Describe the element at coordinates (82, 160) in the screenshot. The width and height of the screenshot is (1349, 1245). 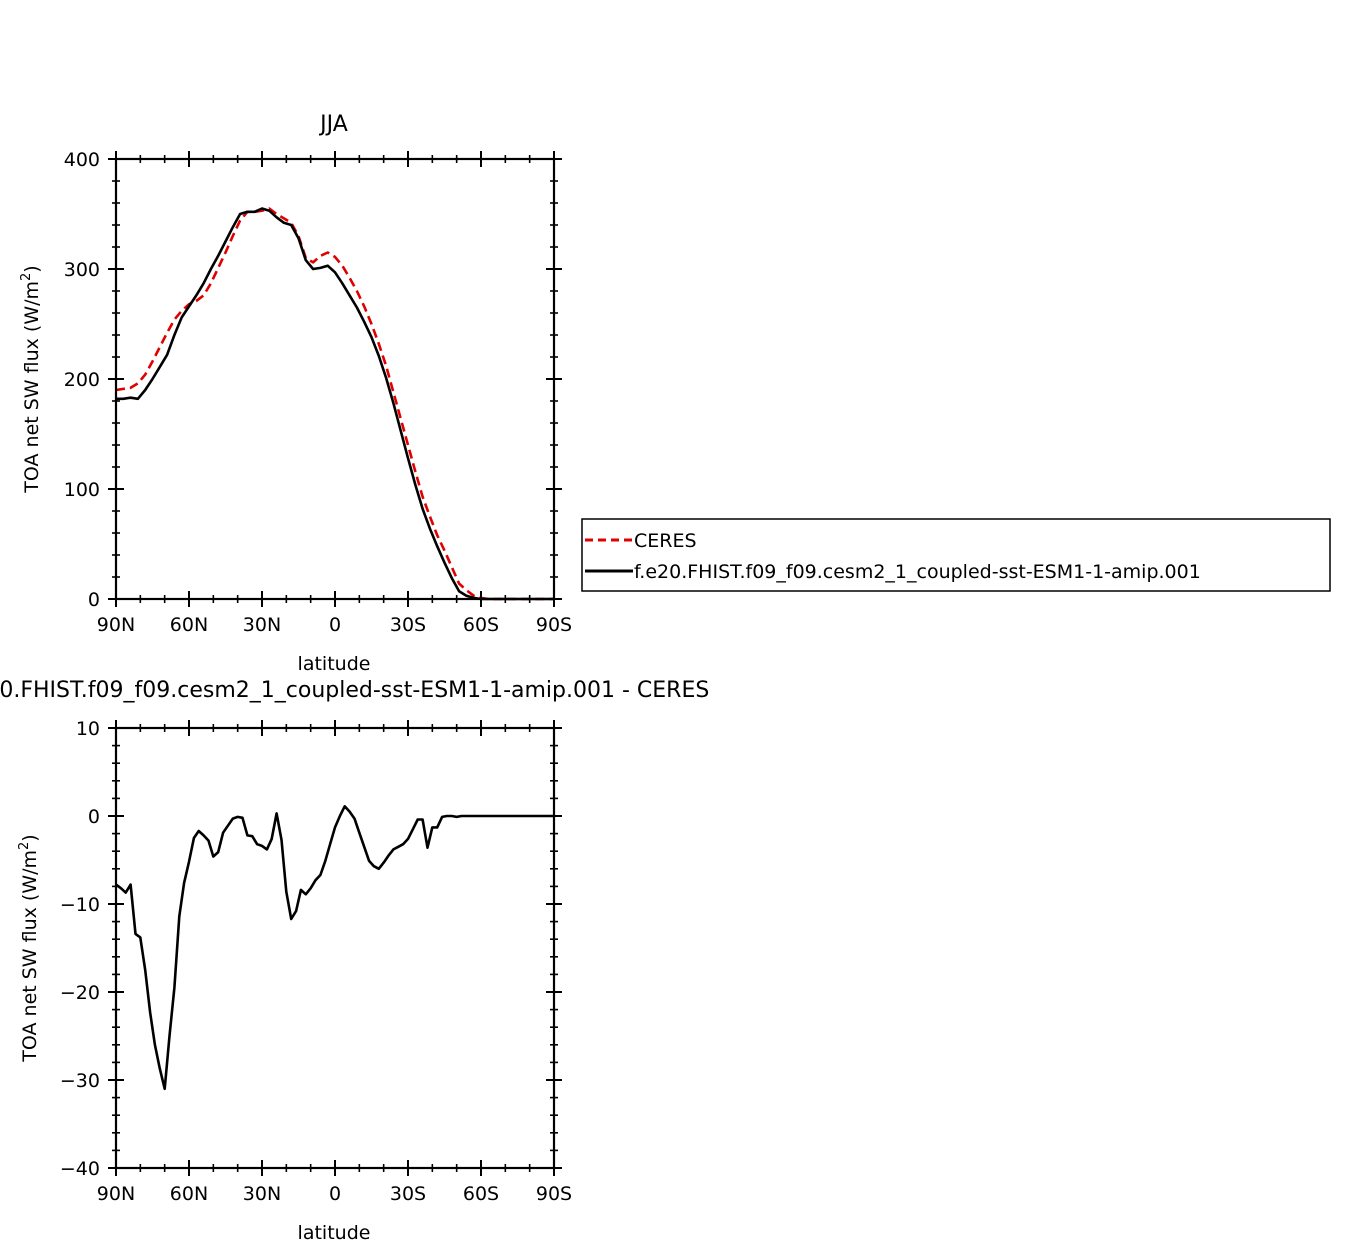
I see `chart0-y-tick-label: 400` at that location.